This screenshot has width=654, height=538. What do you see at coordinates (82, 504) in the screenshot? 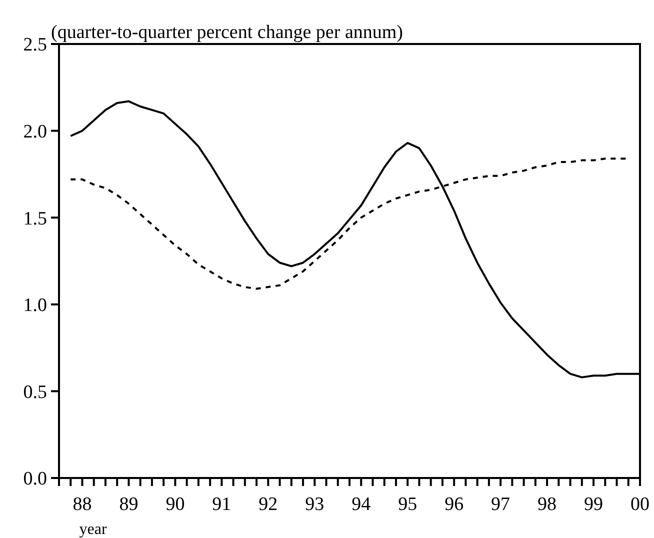
I see `x-tick-label: 88` at bounding box center [82, 504].